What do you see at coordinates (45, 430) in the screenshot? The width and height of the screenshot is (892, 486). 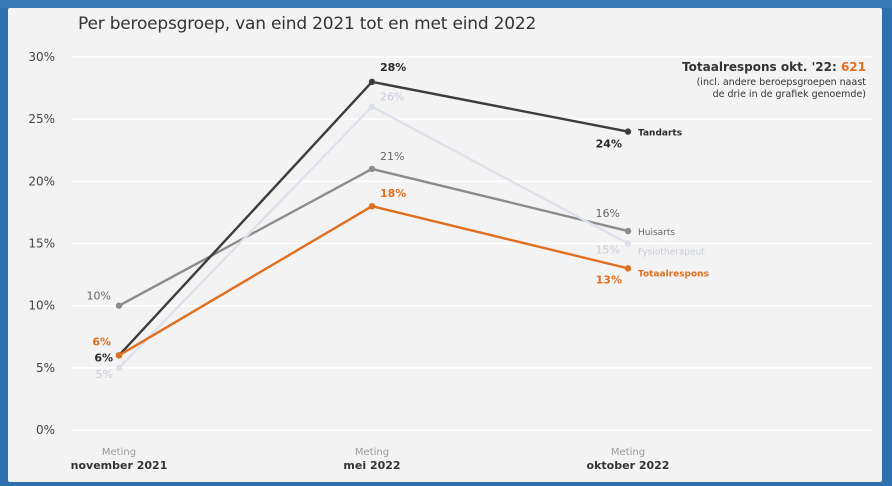 I see `y-tick-label: 0%` at bounding box center [45, 430].